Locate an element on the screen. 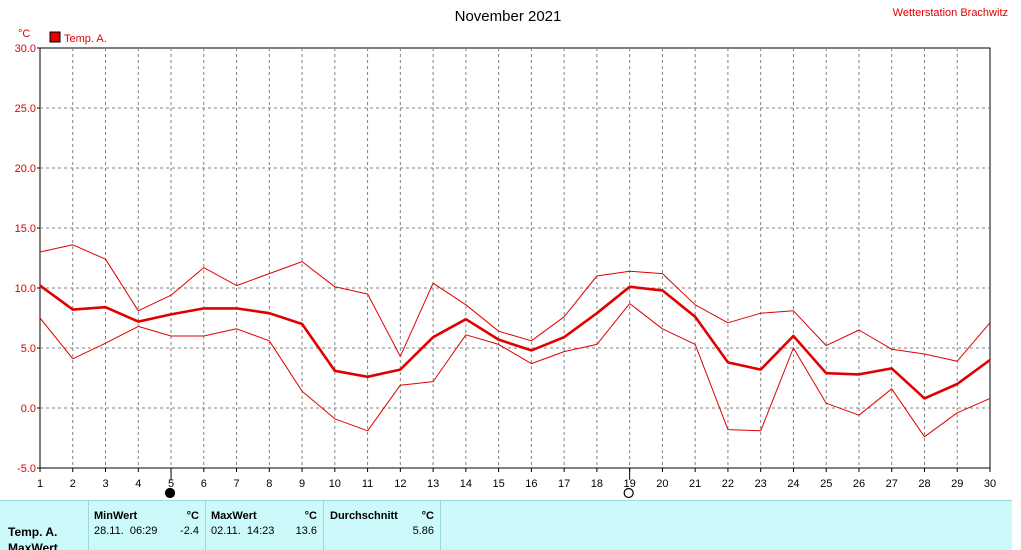 Image resolution: width=1021 pixels, height=550 pixels. x-tick-label: 1 is located at coordinates (40, 484).